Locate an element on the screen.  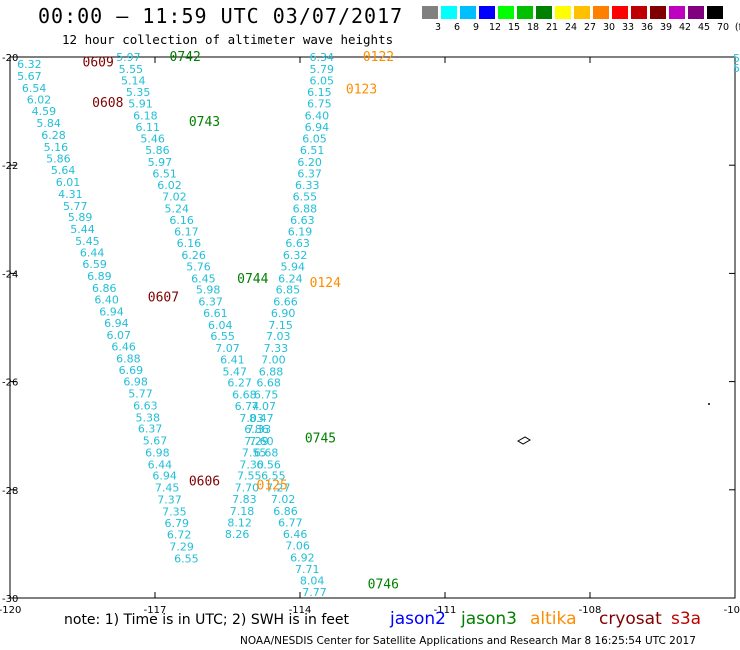
swh-value: 6.90 is located at coordinates (283, 313).